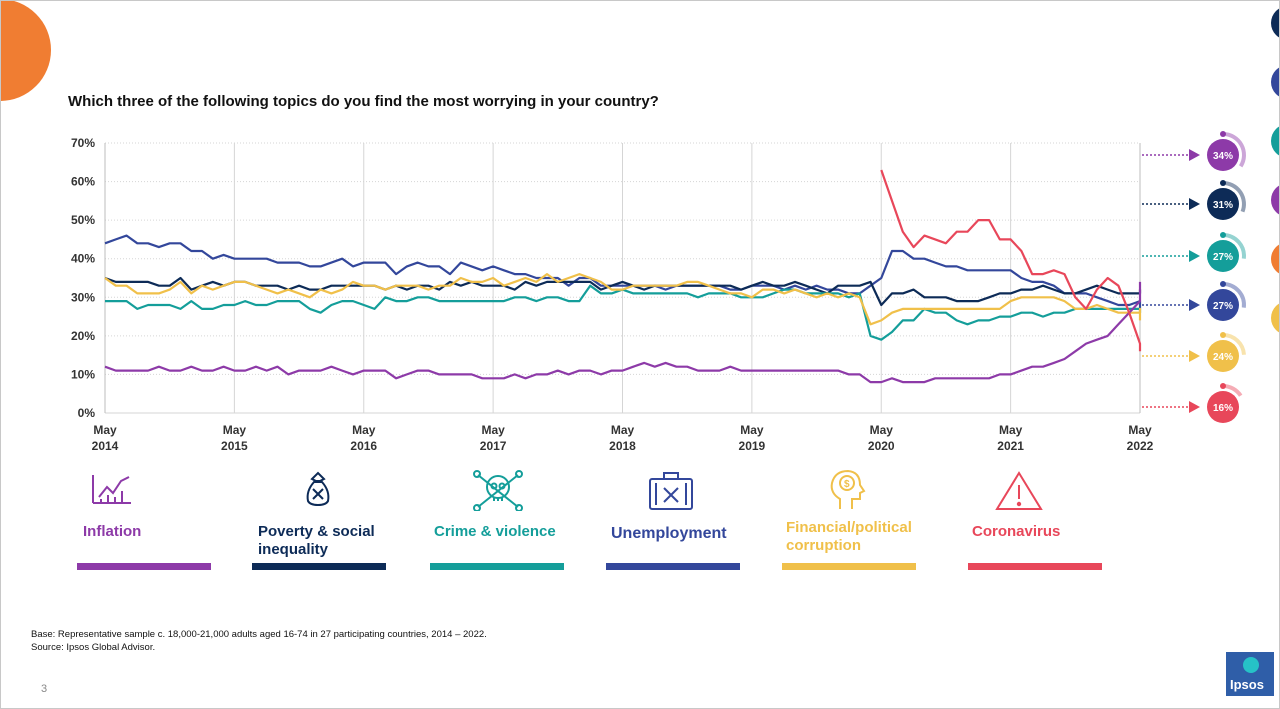  I want to click on badge-arrow-inflation, so click(1194, 155).